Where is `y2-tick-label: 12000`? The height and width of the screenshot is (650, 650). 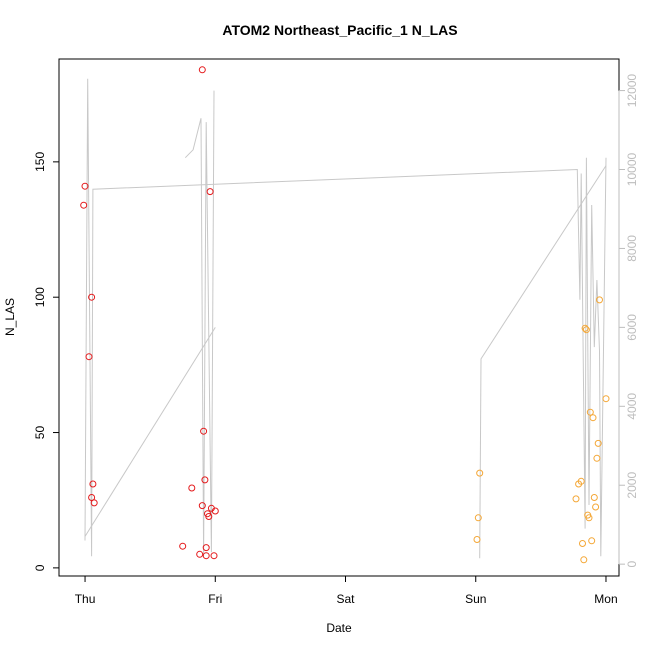 y2-tick-label: 12000 is located at coordinates (632, 91).